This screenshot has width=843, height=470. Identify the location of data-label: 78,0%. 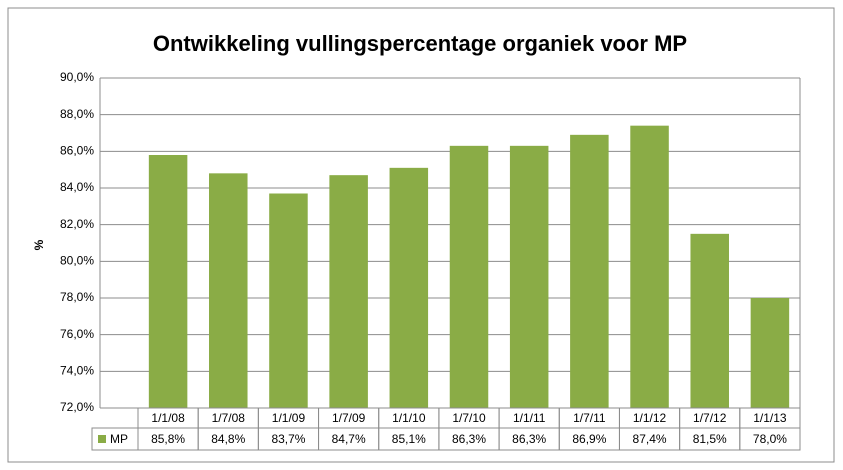
(770, 439).